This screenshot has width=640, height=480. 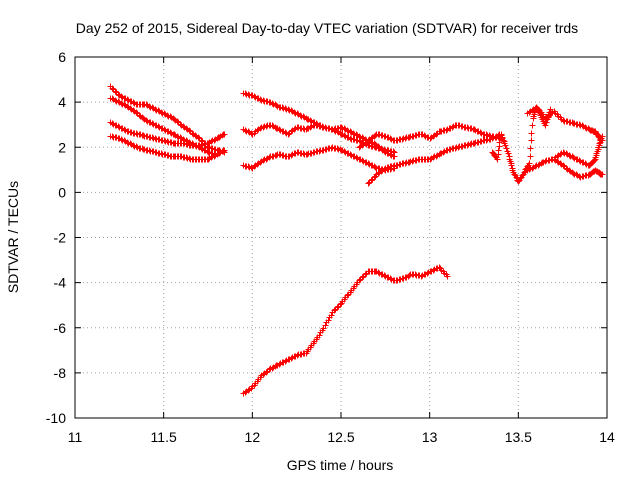 I want to click on x-tick-label: 12.5, so click(x=340, y=437).